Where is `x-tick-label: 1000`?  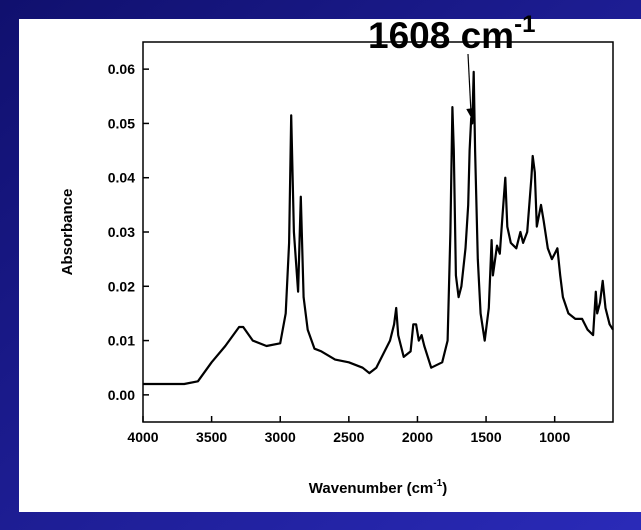
x-tick-label: 1000 is located at coordinates (554, 437).